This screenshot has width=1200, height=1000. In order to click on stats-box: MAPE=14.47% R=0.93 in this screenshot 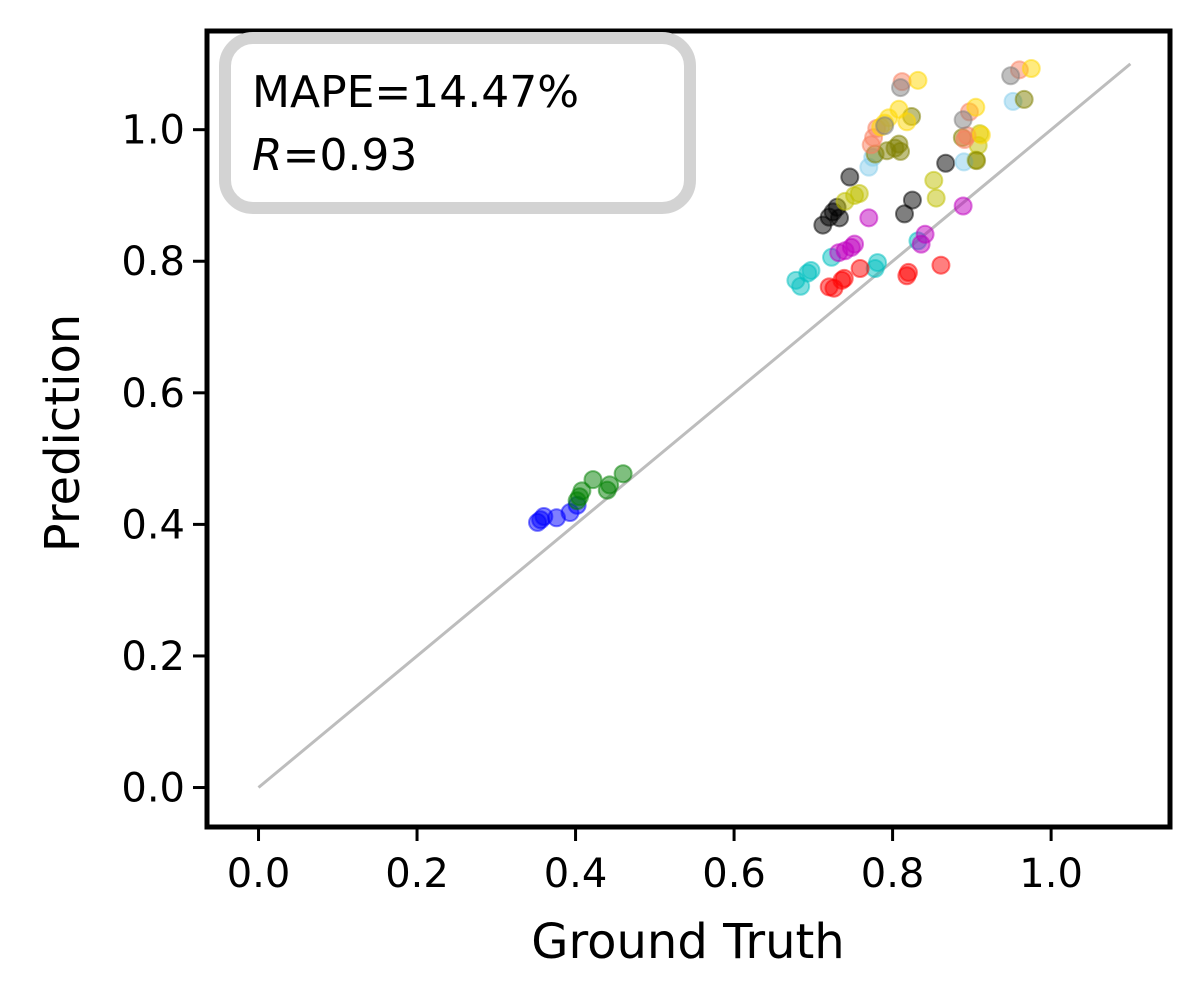, I will do `click(457, 123)`.